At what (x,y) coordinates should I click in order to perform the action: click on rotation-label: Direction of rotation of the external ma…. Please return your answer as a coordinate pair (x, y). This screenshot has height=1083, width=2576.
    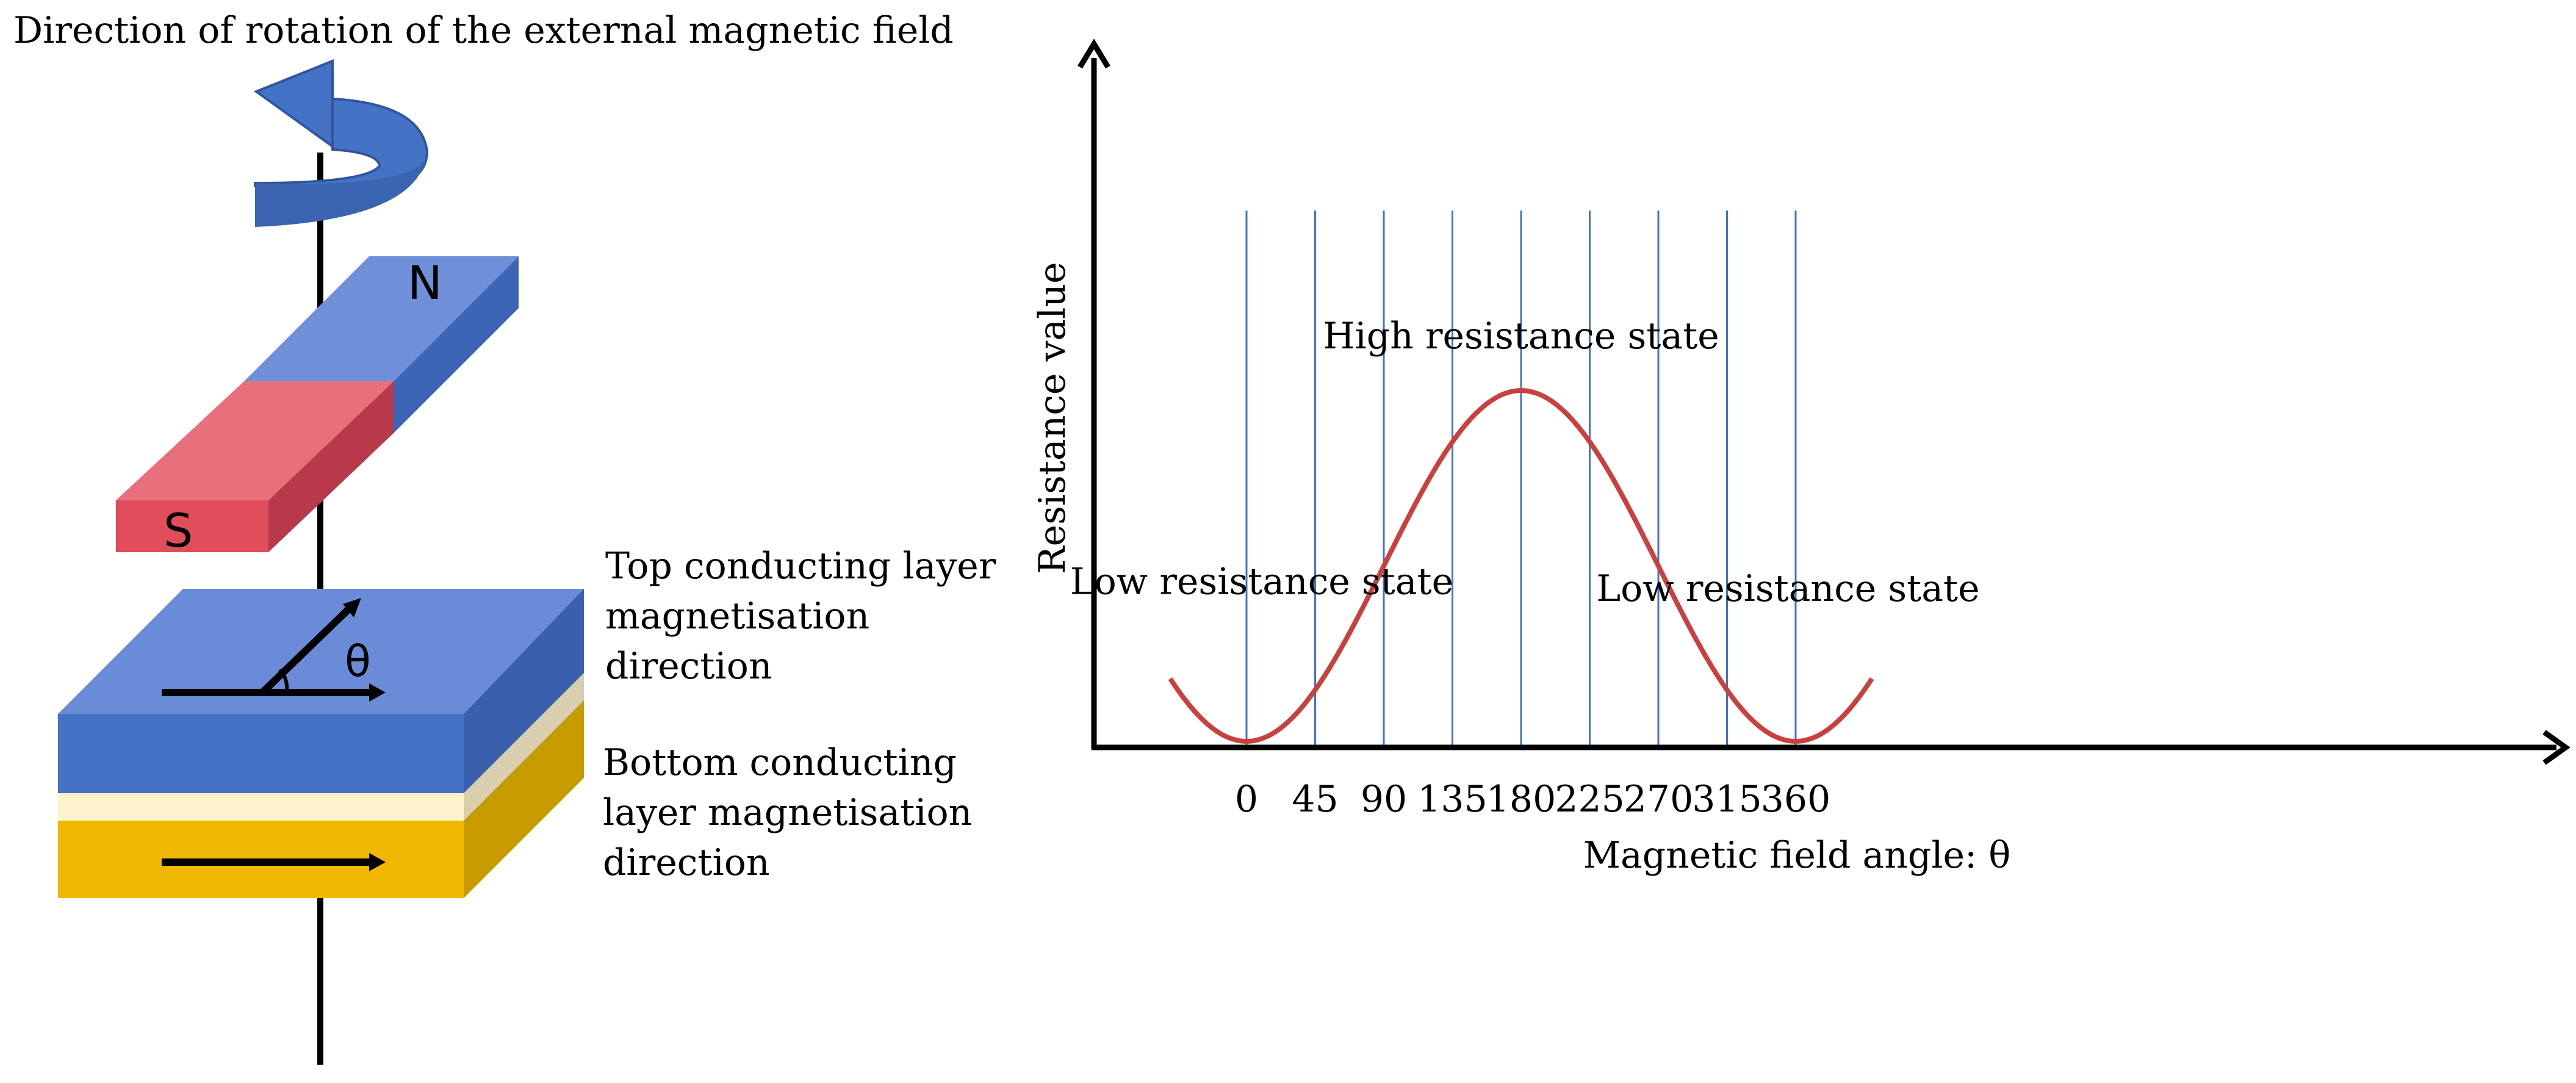
    Looking at the image, I should click on (483, 30).